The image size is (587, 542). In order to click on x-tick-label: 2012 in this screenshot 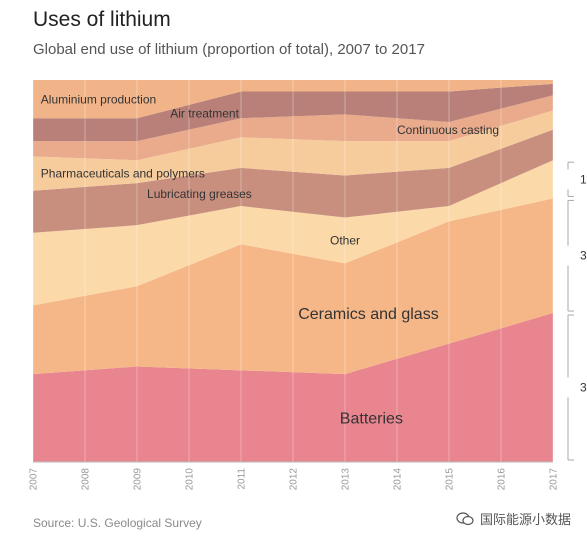, I will do `click(294, 479)`.